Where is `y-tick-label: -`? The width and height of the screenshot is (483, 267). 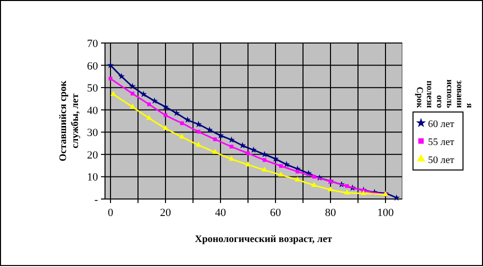 y-tick-label: - is located at coordinates (96, 200).